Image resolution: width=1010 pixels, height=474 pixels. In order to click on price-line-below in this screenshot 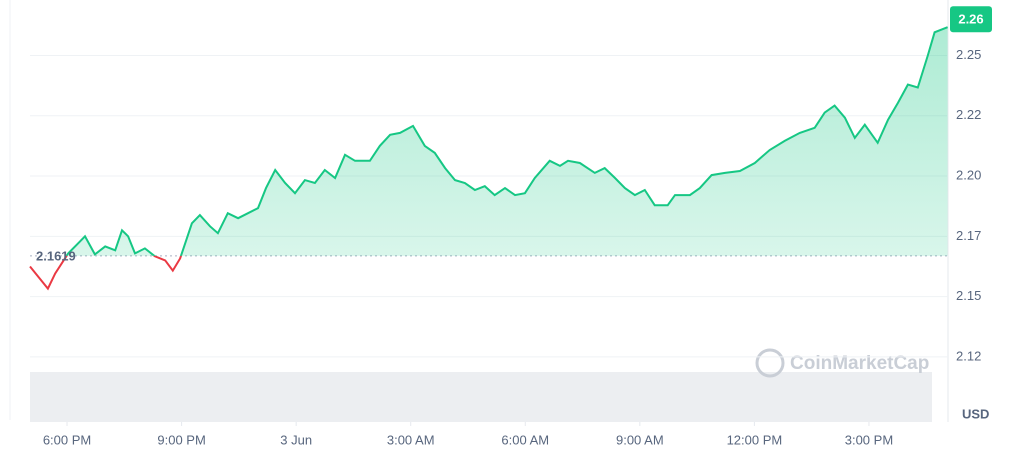, I will do `click(106, 273)`.